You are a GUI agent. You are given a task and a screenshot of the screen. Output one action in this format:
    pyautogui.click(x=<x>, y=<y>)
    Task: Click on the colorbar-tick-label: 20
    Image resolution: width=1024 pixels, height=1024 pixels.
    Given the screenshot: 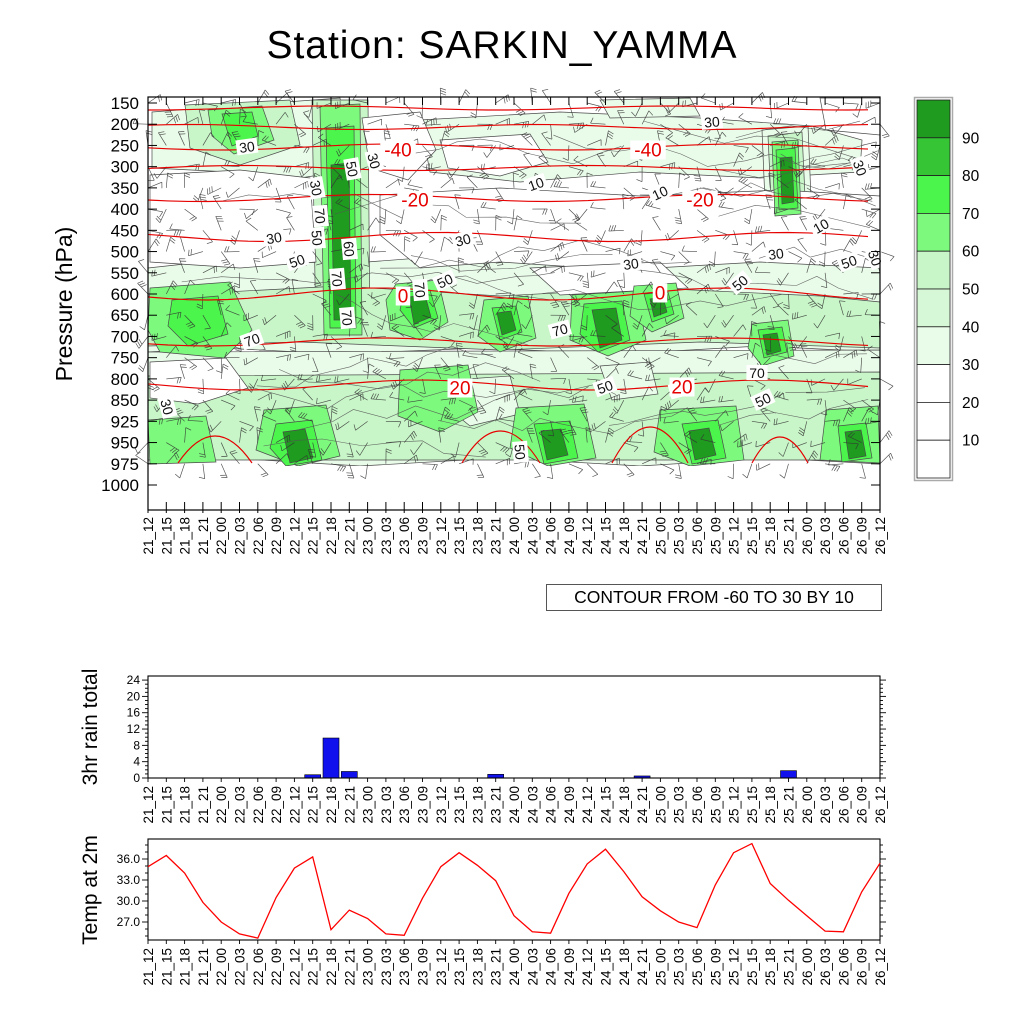 What is the action you would take?
    pyautogui.click(x=971, y=403)
    